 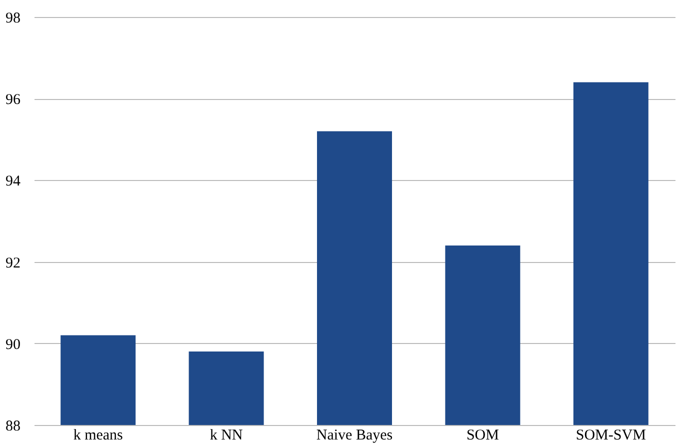 I want to click on x-tick-label: k means, so click(x=98, y=436).